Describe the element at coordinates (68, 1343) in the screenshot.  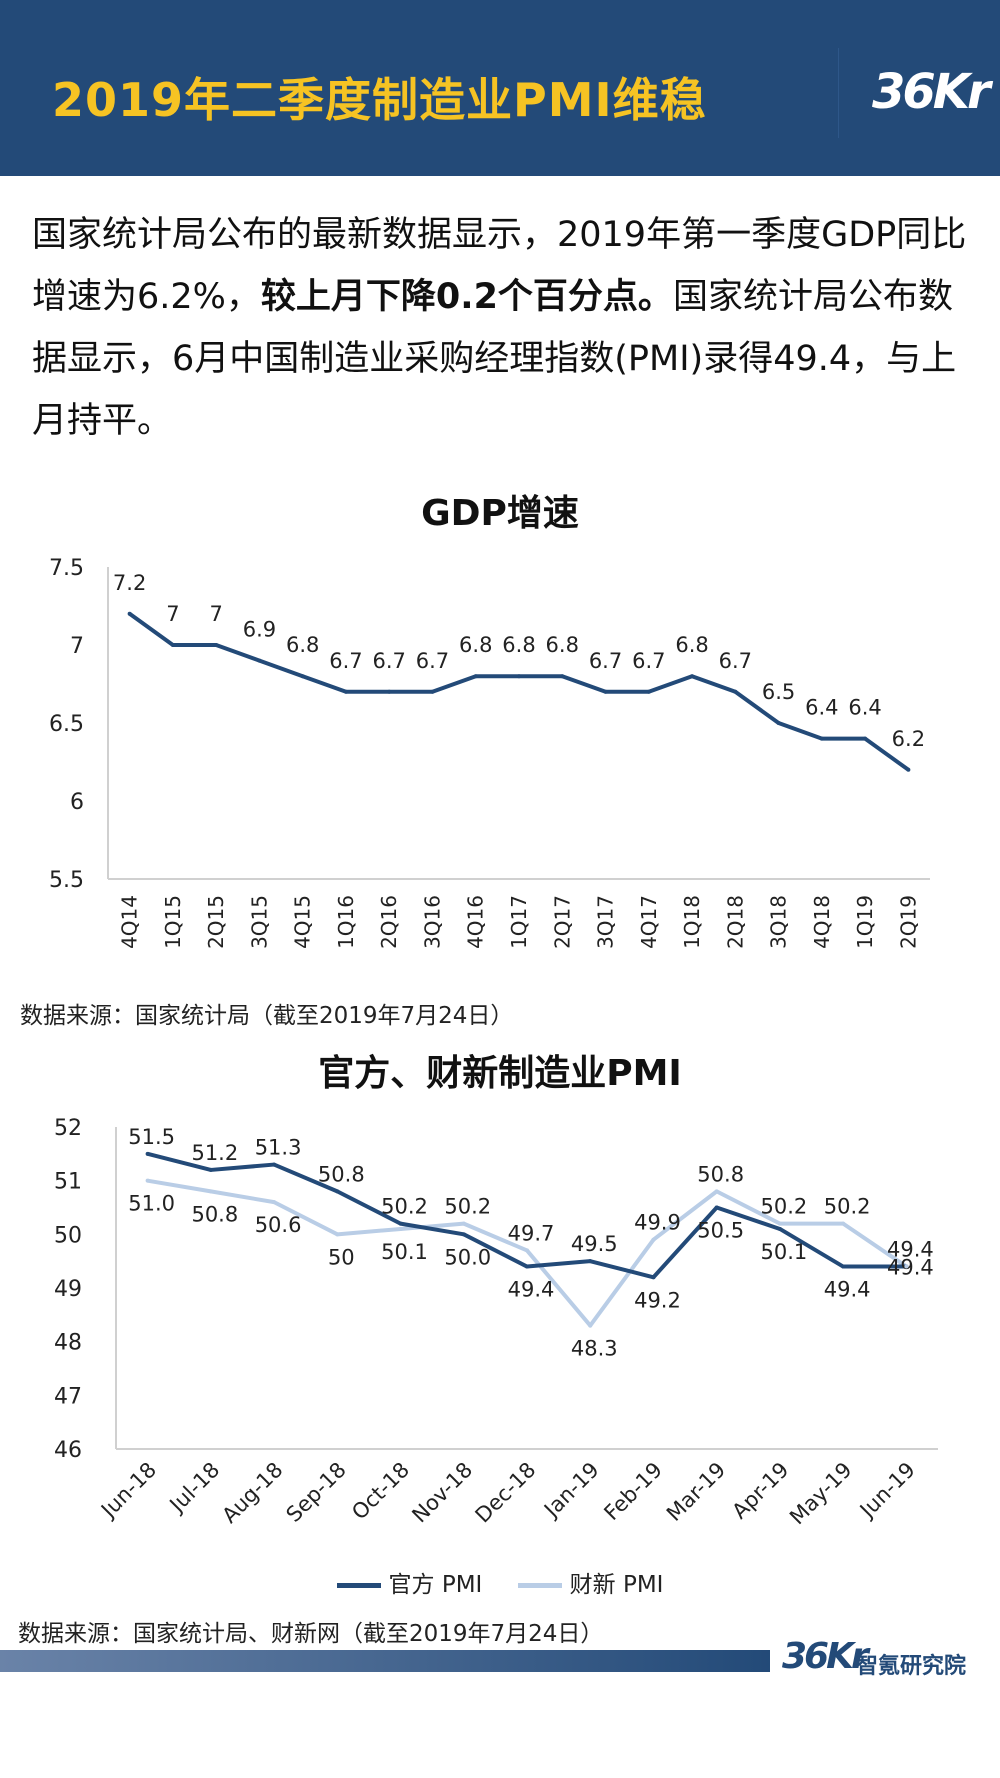
I see `pmi-y-tick-label: 48` at that location.